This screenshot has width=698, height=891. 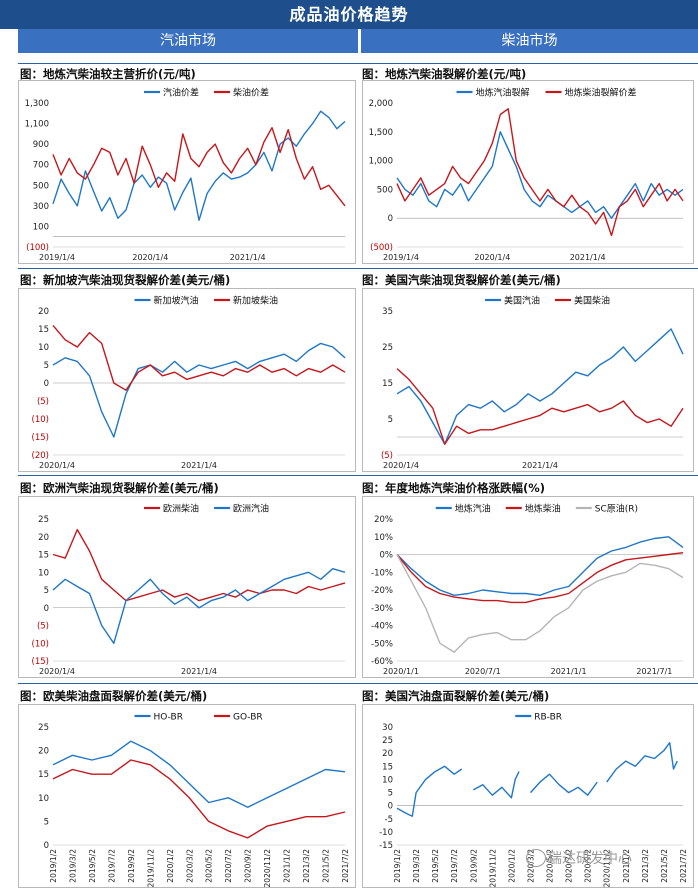 I want to click on x-tick-label: 2021/7/1, so click(x=654, y=671).